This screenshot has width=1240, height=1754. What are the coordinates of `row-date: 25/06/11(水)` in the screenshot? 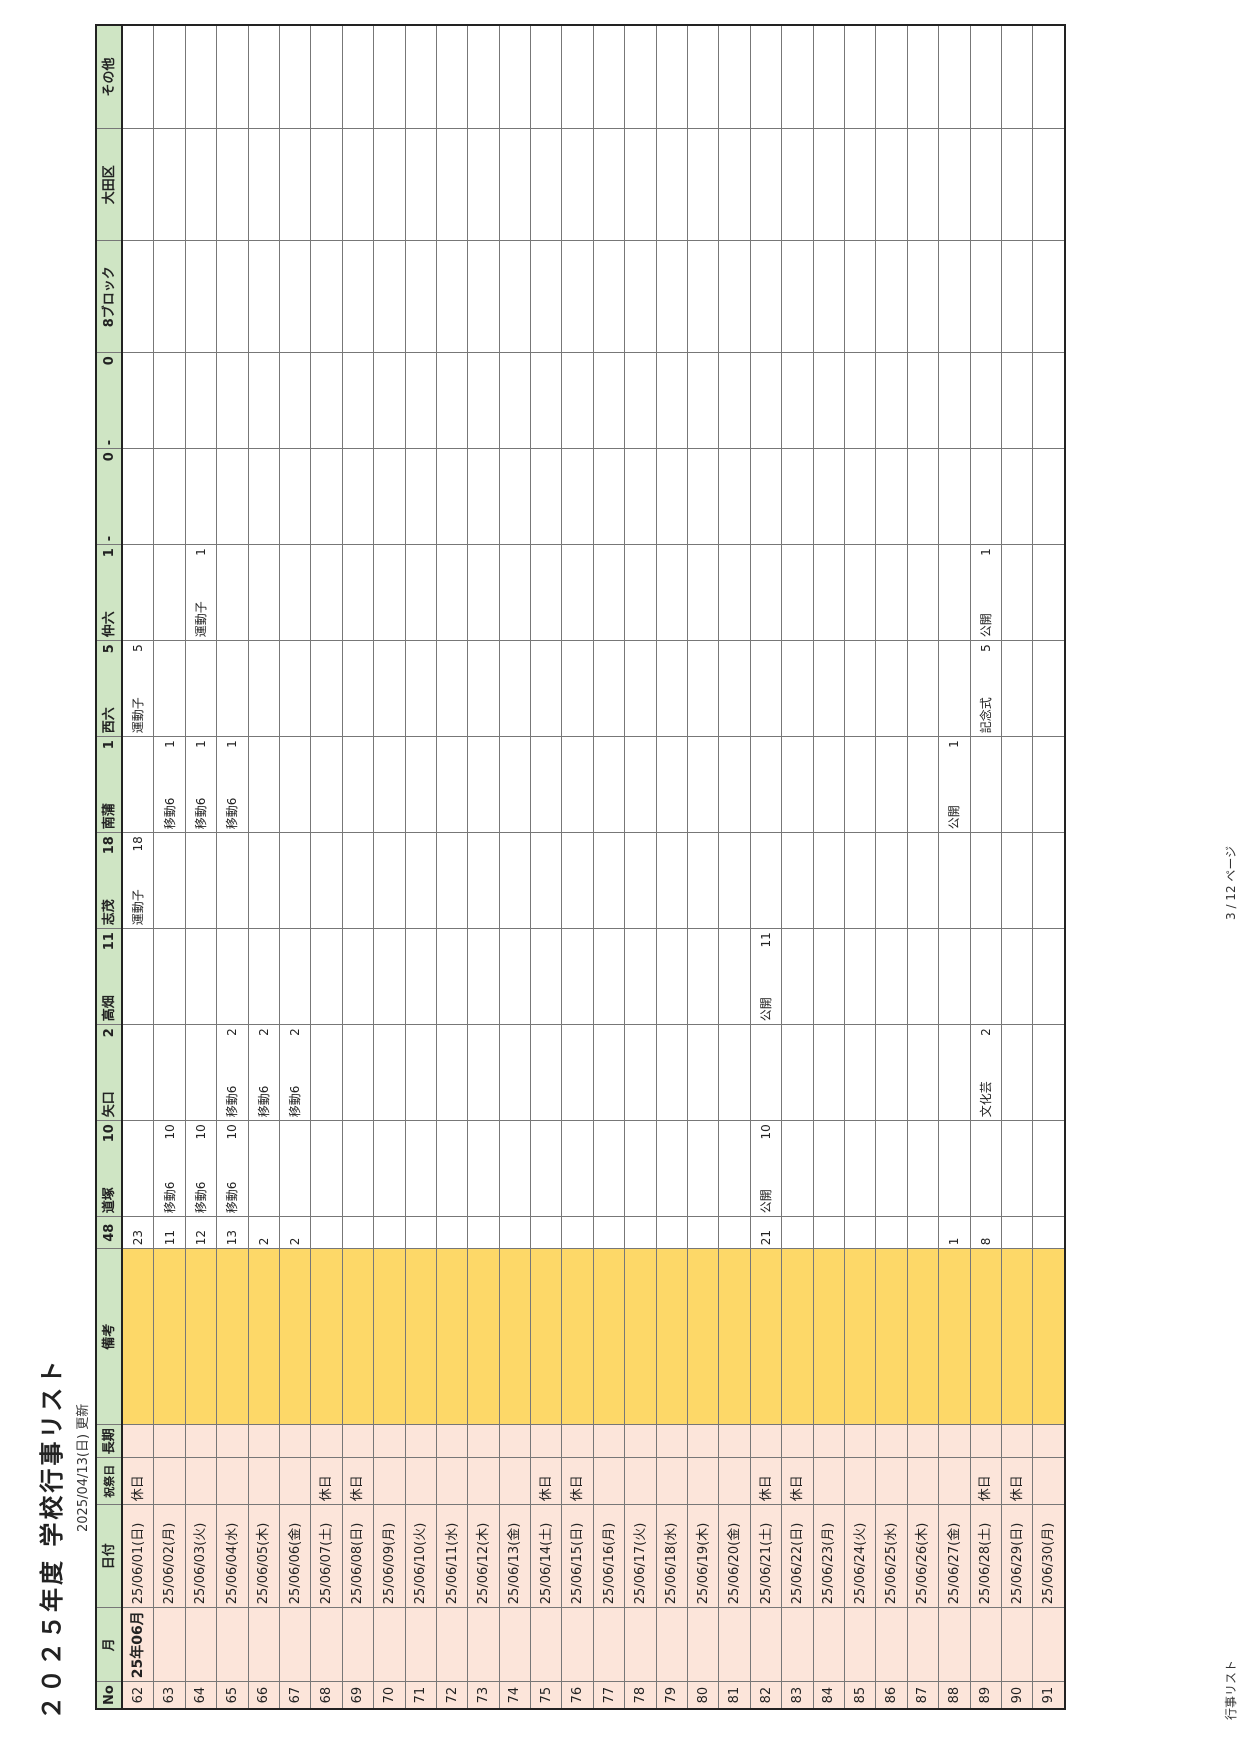 It's located at (452, 1556).